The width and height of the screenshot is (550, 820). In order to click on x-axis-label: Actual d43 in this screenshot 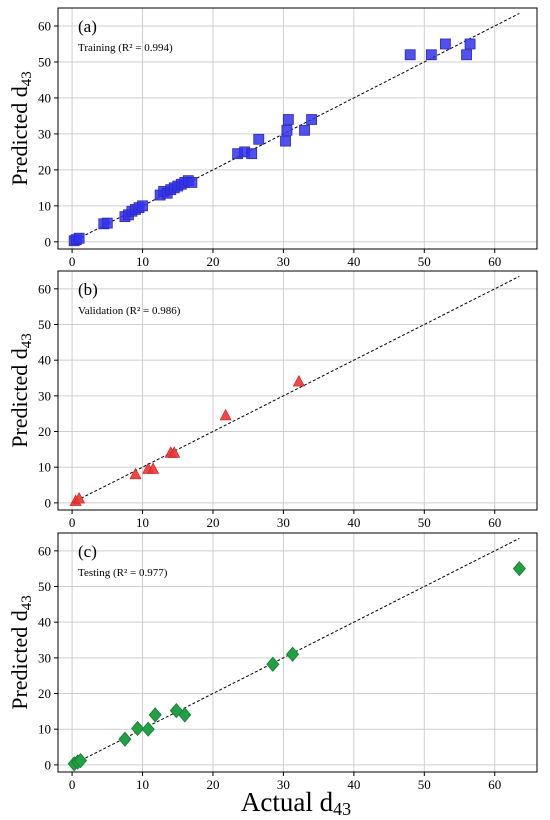, I will do `click(296, 803)`.